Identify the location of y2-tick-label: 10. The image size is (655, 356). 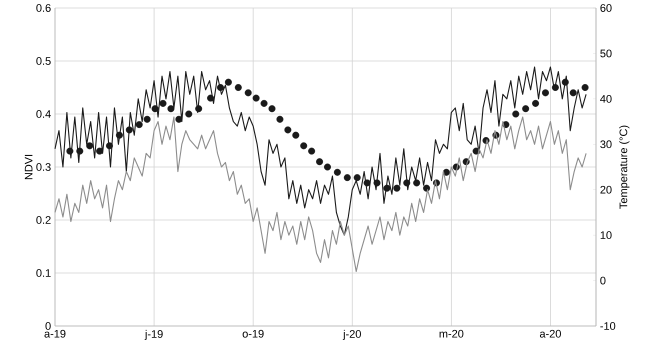
(606, 235).